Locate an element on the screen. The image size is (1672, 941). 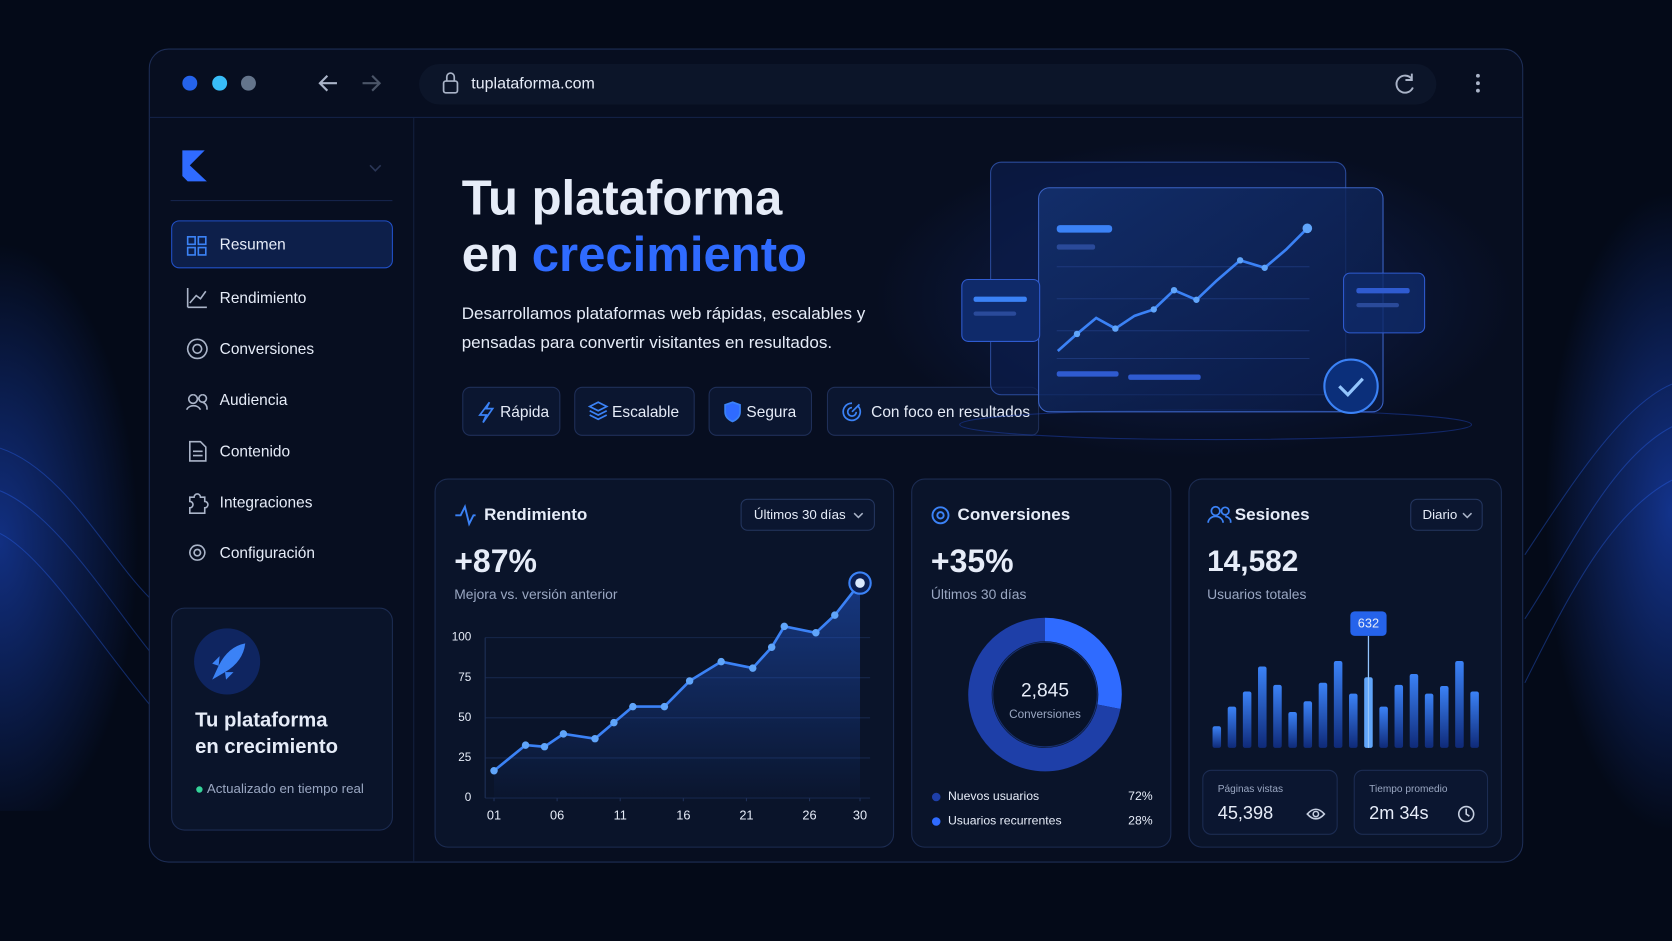
forward-button is located at coordinates (372, 83).